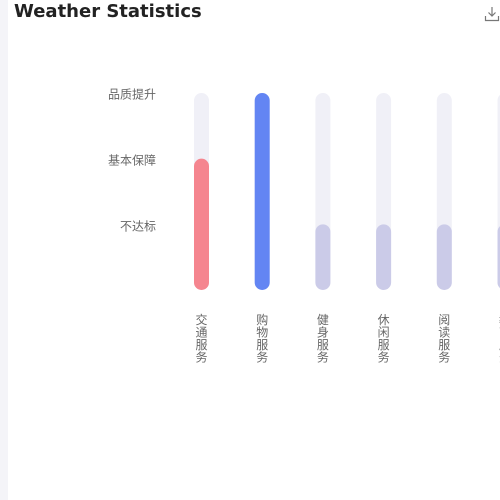 This screenshot has height=500, width=500. I want to click on y-tick-label: 品质提升, so click(132, 94).